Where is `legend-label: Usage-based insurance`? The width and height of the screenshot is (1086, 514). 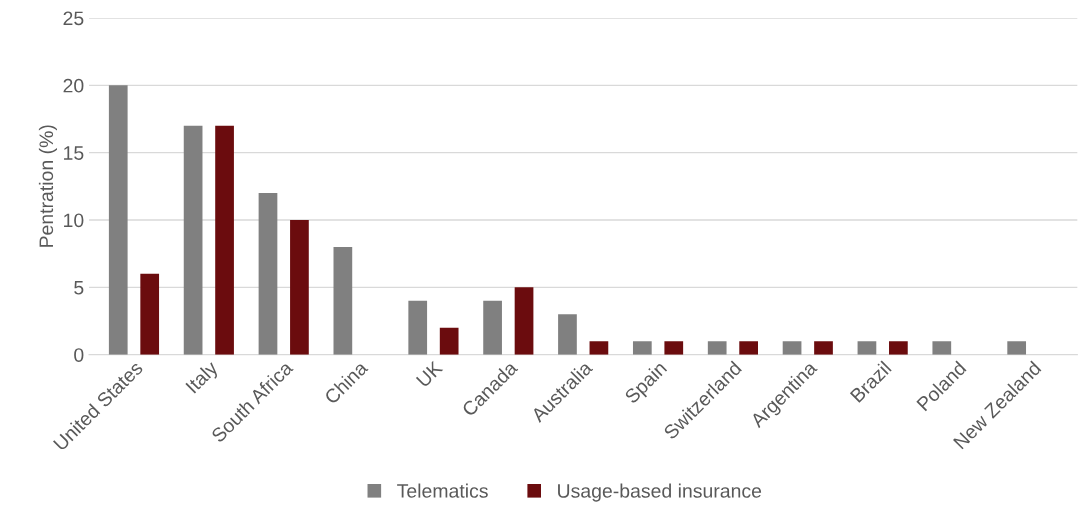 legend-label: Usage-based insurance is located at coordinates (660, 492).